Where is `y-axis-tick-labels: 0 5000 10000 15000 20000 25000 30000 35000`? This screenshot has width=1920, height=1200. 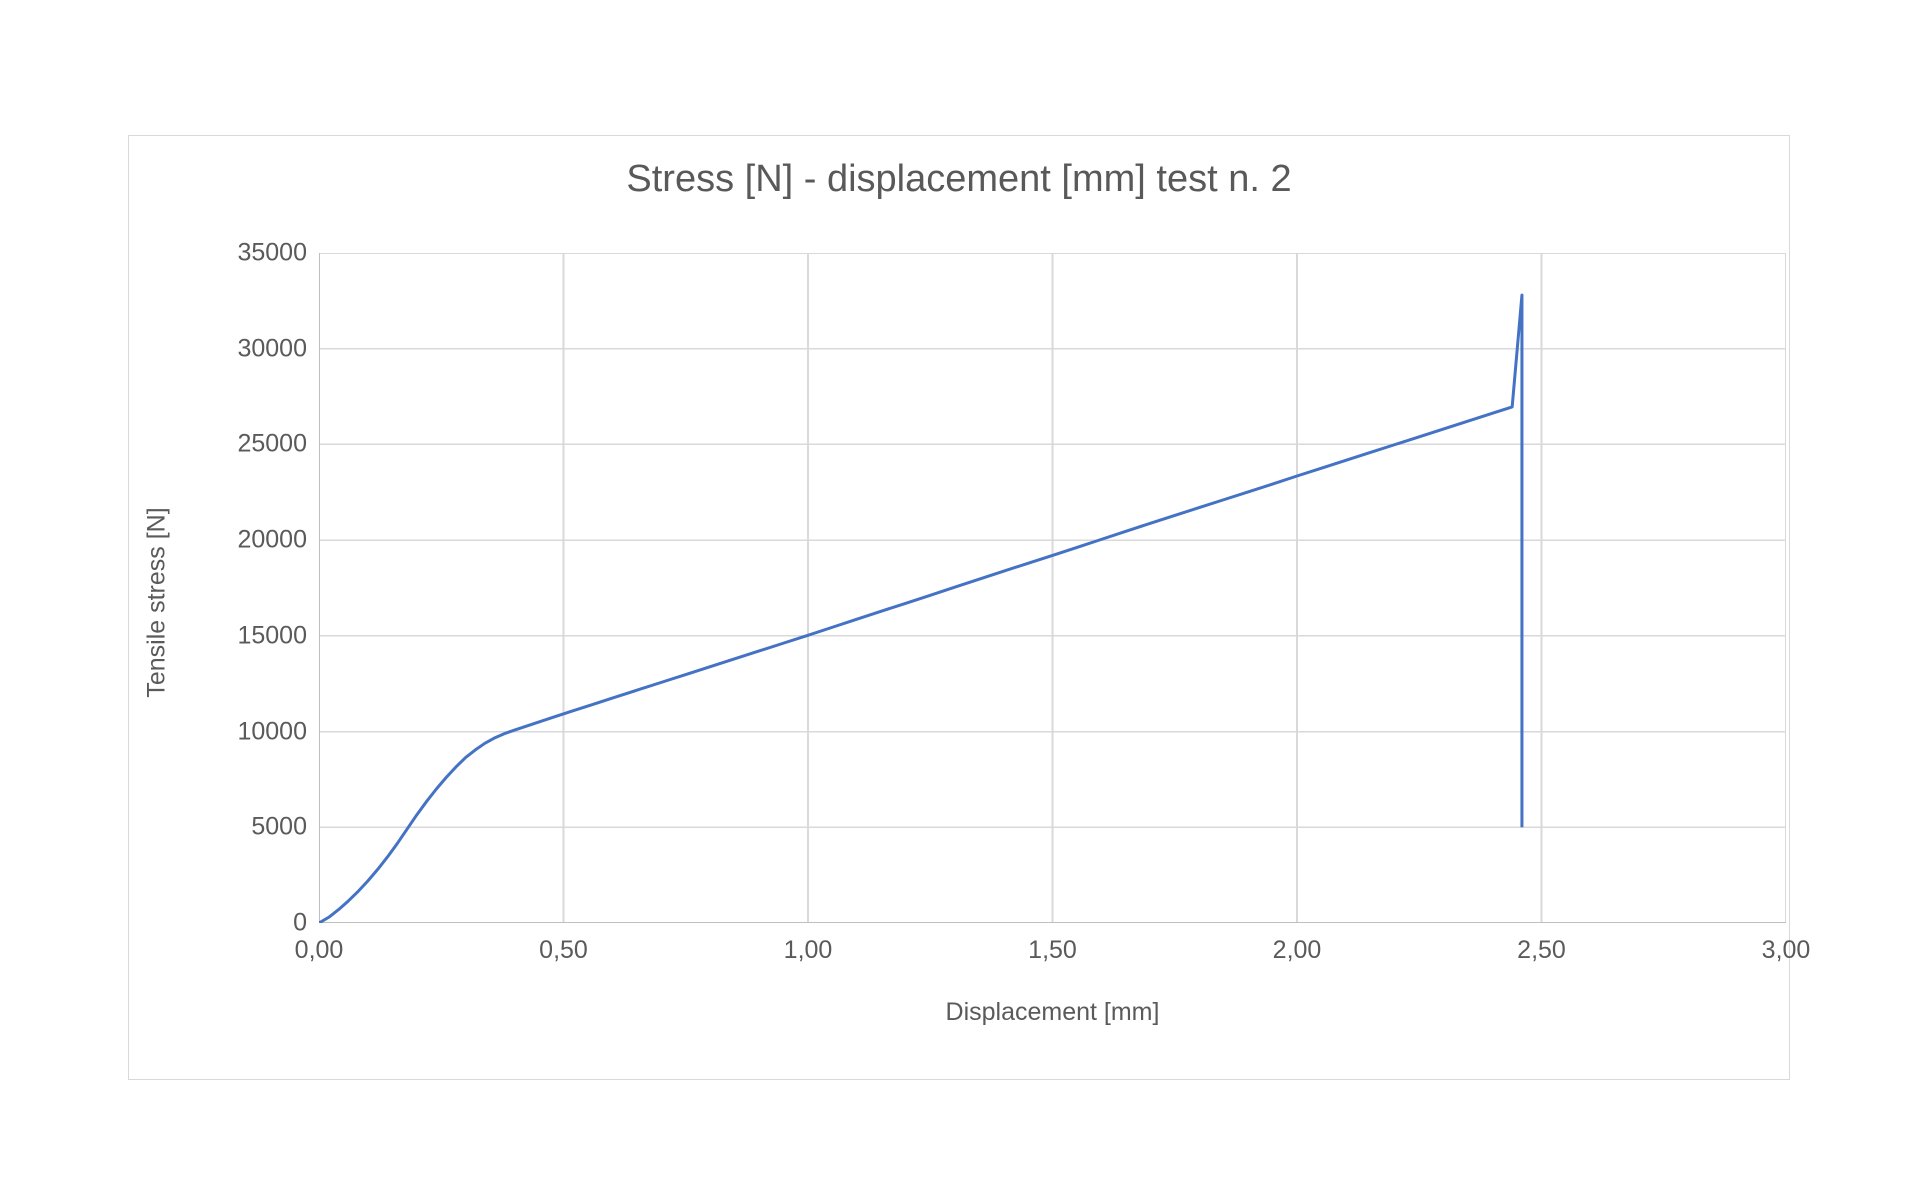
y-axis-tick-labels: 0 5000 10000 15000 20000 25000 30000 35000 is located at coordinates (228, 588).